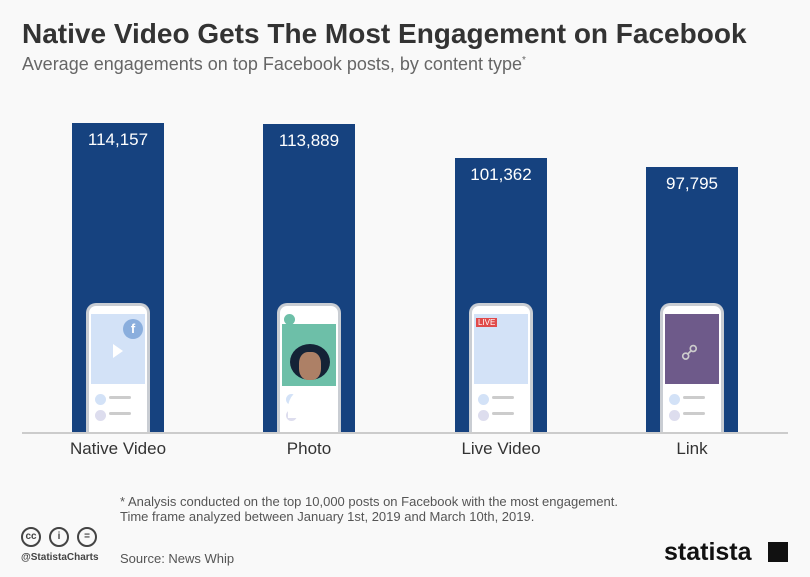  What do you see at coordinates (708, 552) in the screenshot?
I see `statista-logo: statista` at bounding box center [708, 552].